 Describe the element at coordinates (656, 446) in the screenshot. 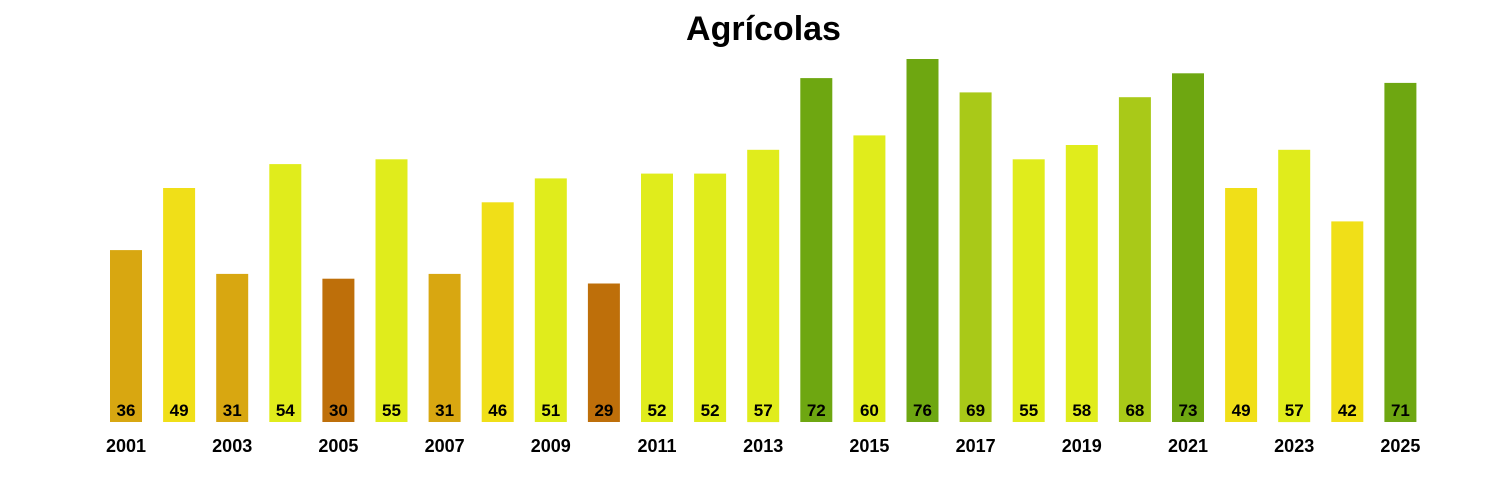

I see `x-tick-label-2011: 2011` at that location.